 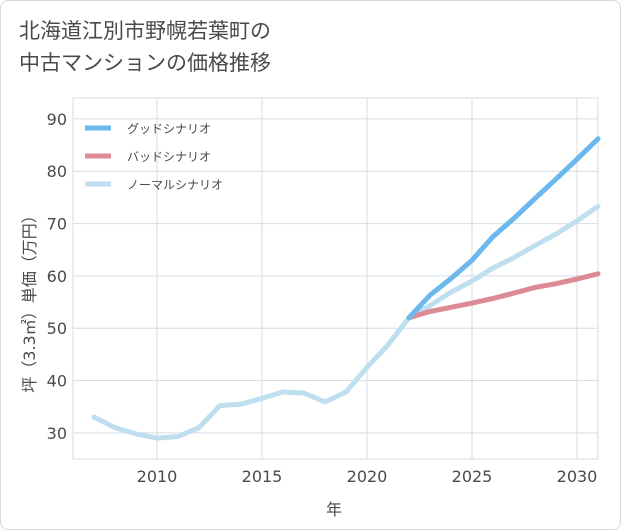 What do you see at coordinates (169, 129) in the screenshot?
I see `legend-label: グッドシナリオ` at bounding box center [169, 129].